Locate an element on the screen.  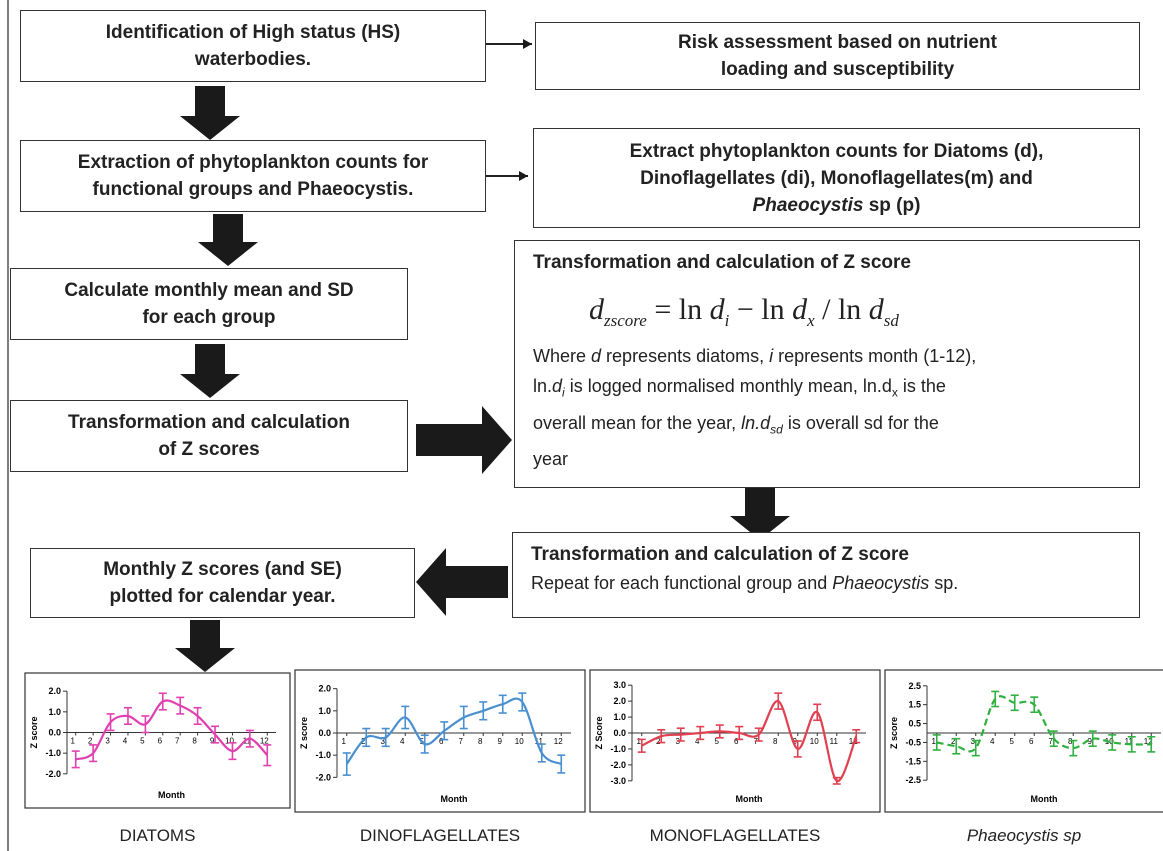
line: Phaeocystis sp (p) is located at coordinates (836, 205).